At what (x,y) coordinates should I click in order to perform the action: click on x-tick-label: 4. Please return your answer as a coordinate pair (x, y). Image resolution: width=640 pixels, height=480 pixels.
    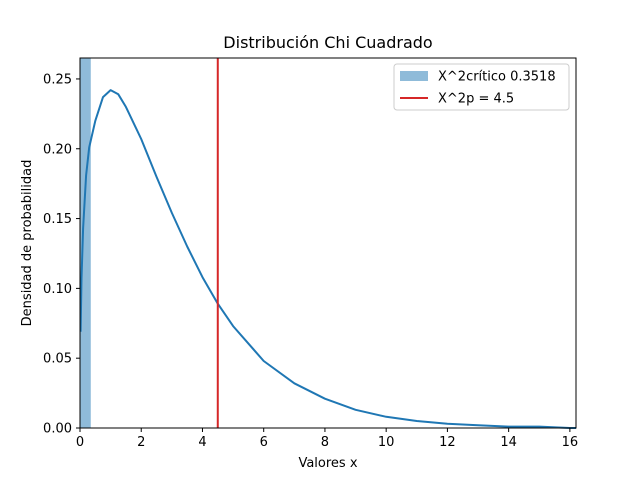
    Looking at the image, I should click on (202, 442).